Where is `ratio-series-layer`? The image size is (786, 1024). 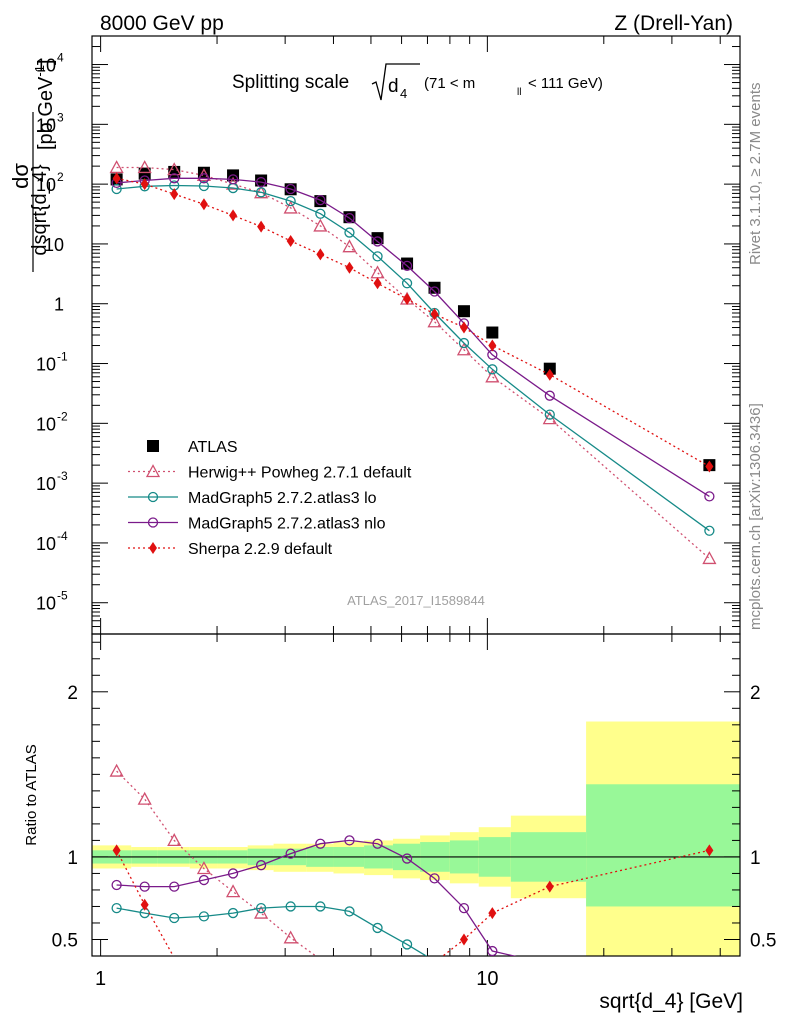 ratio-series-layer is located at coordinates (411, 859).